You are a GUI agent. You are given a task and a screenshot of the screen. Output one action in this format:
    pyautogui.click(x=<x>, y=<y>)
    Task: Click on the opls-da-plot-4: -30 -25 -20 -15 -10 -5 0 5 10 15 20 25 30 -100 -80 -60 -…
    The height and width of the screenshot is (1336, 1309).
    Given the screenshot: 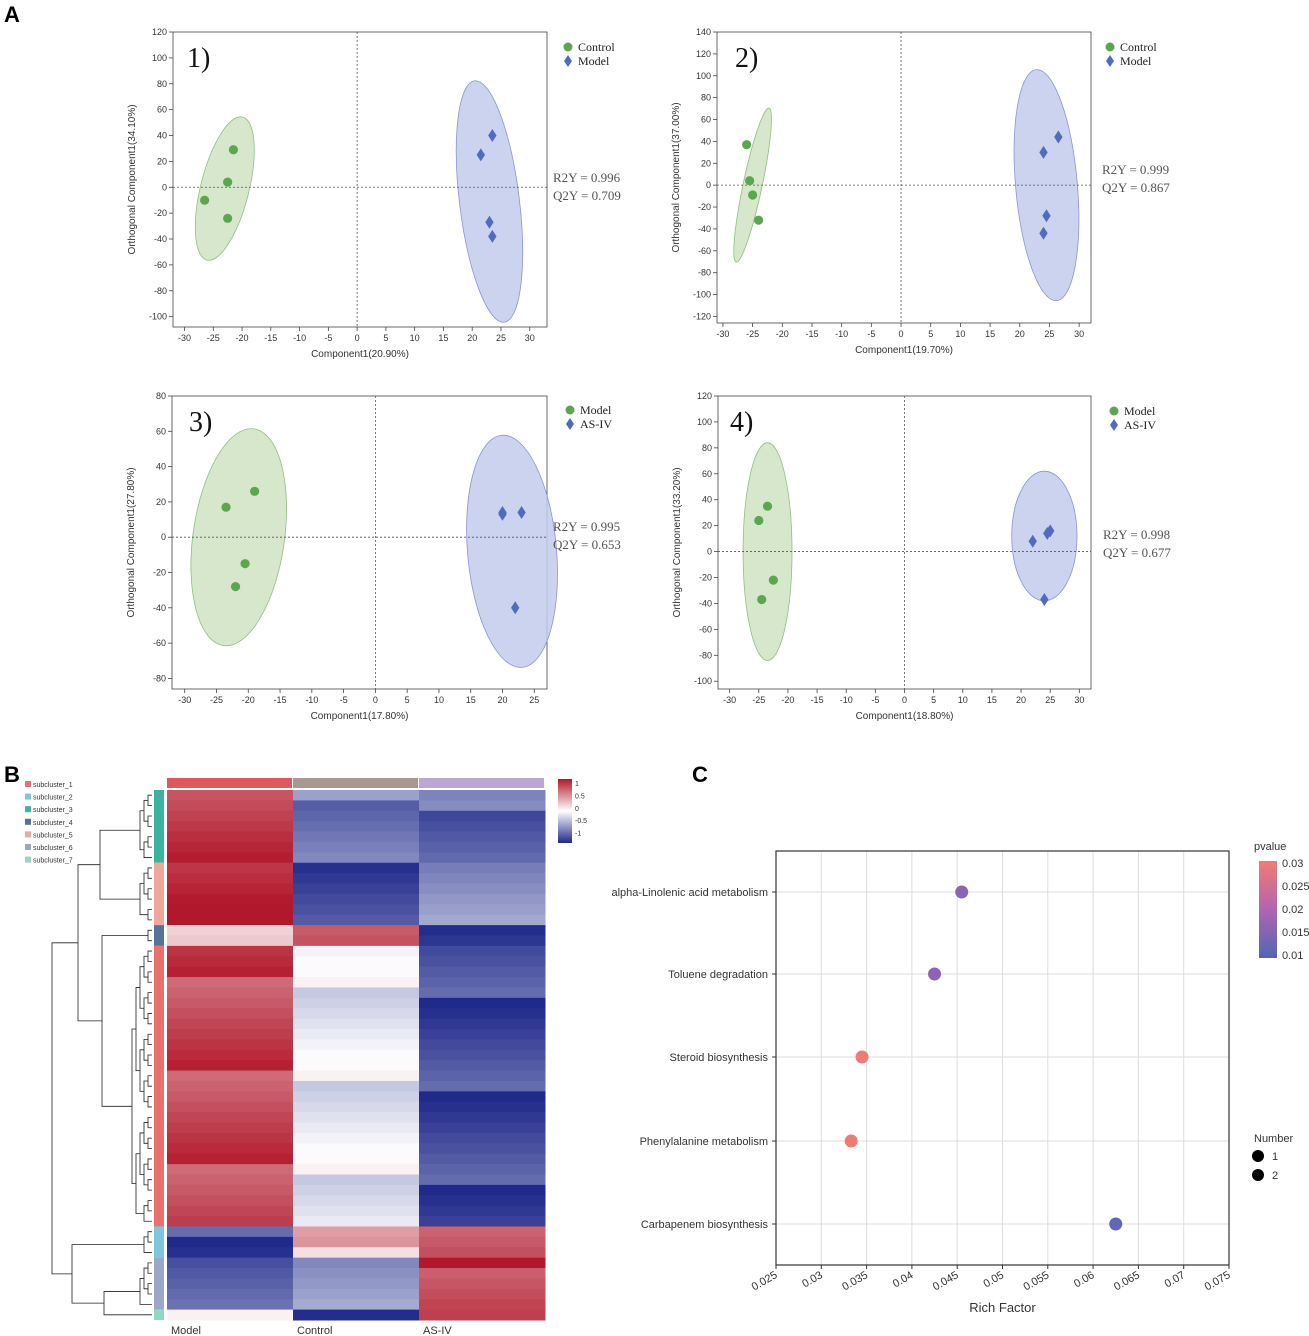 What is the action you would take?
    pyautogui.click(x=921, y=556)
    